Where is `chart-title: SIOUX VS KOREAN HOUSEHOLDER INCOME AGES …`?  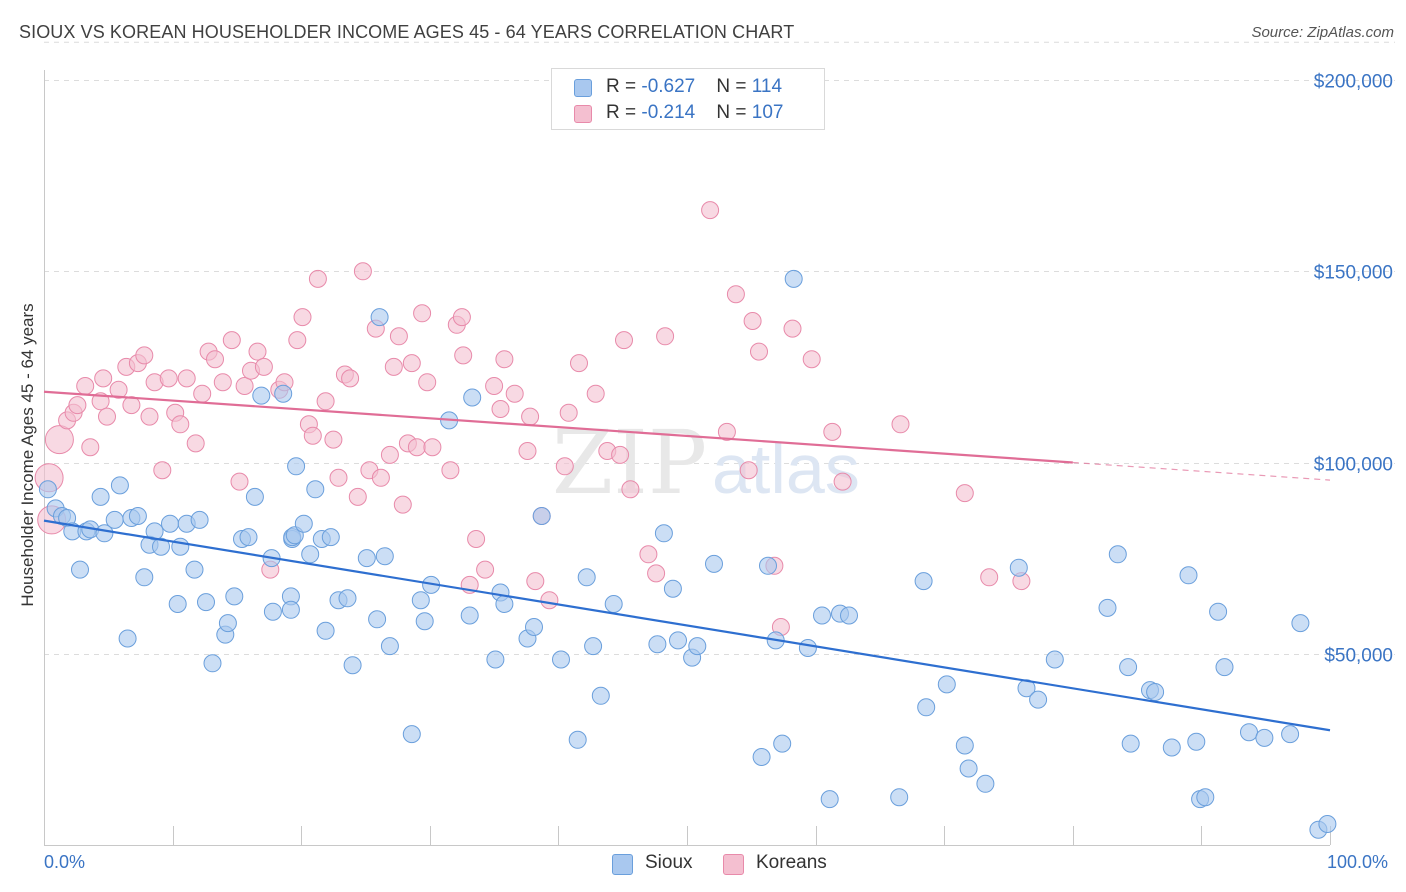
chart-title: SIOUX VS KOREAN HOUSEHOLDER INCOME AGES … is located at coordinates (407, 32).